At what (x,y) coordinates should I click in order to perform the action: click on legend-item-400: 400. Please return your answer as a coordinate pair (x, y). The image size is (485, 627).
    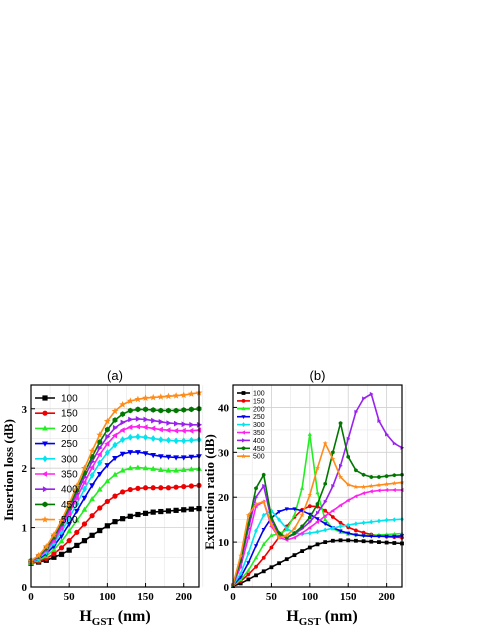
    Looking at the image, I should click on (251, 441).